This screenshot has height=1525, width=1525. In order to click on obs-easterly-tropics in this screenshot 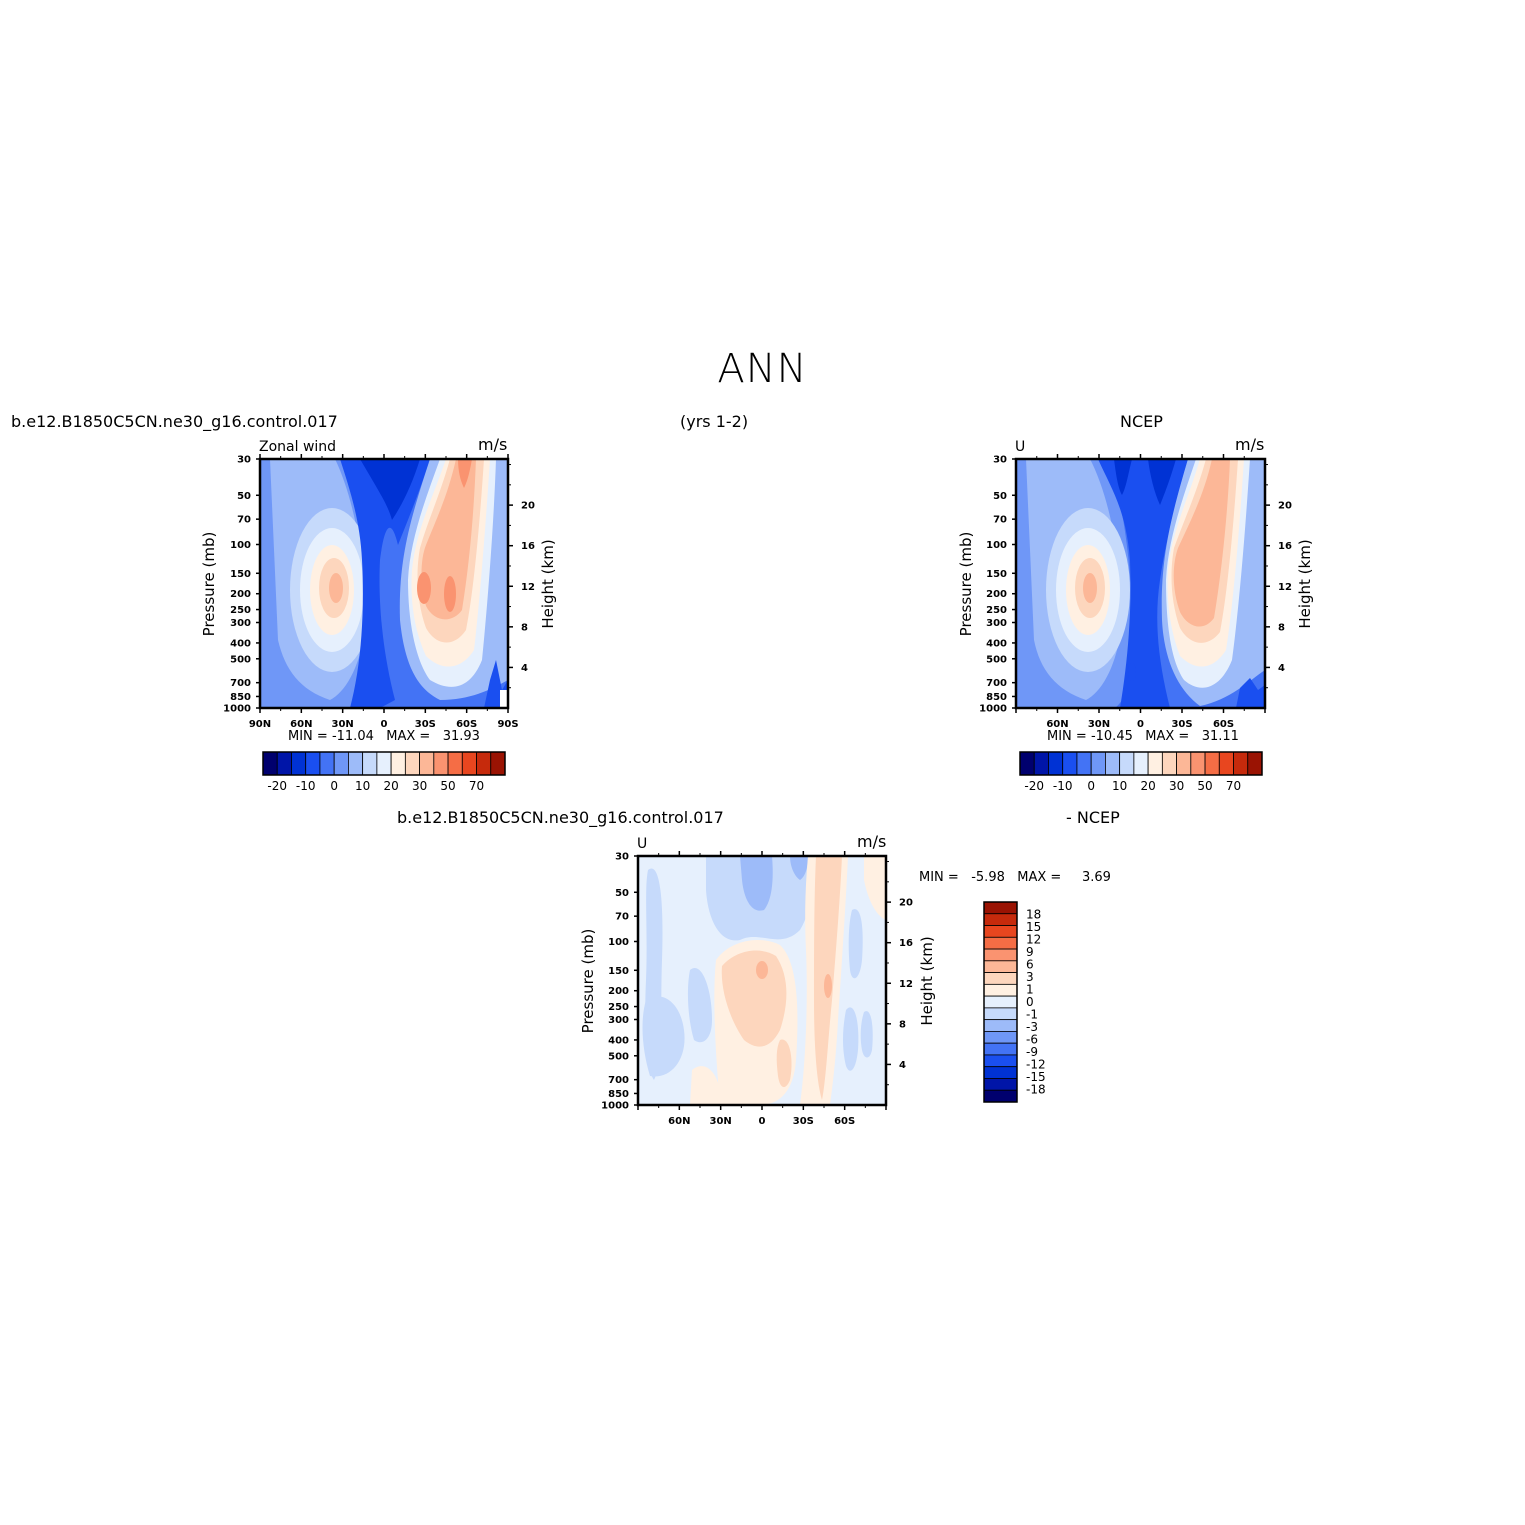, I will do `click(1143, 583)`.